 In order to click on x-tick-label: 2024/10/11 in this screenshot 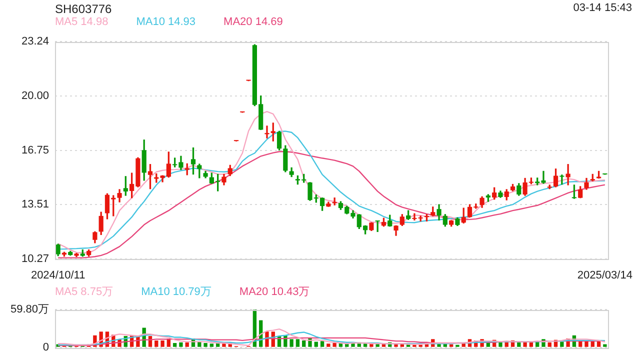, I will do `click(58, 275)`.